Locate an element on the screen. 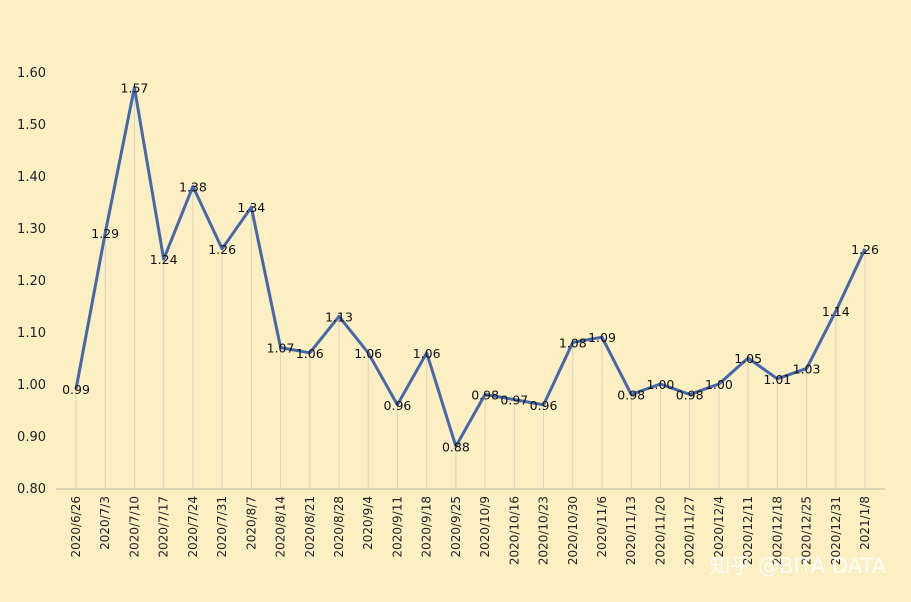 The width and height of the screenshot is (911, 602). x-tick-label: 2020/10/9 is located at coordinates (485, 527).